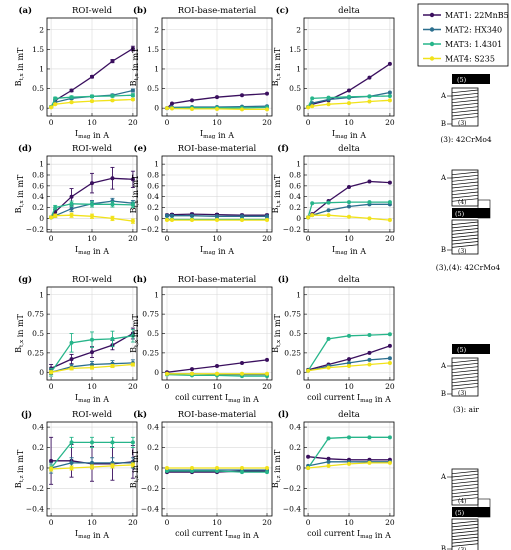  I want to click on x-axis-label: coil current Imag in A, so click(217, 398).